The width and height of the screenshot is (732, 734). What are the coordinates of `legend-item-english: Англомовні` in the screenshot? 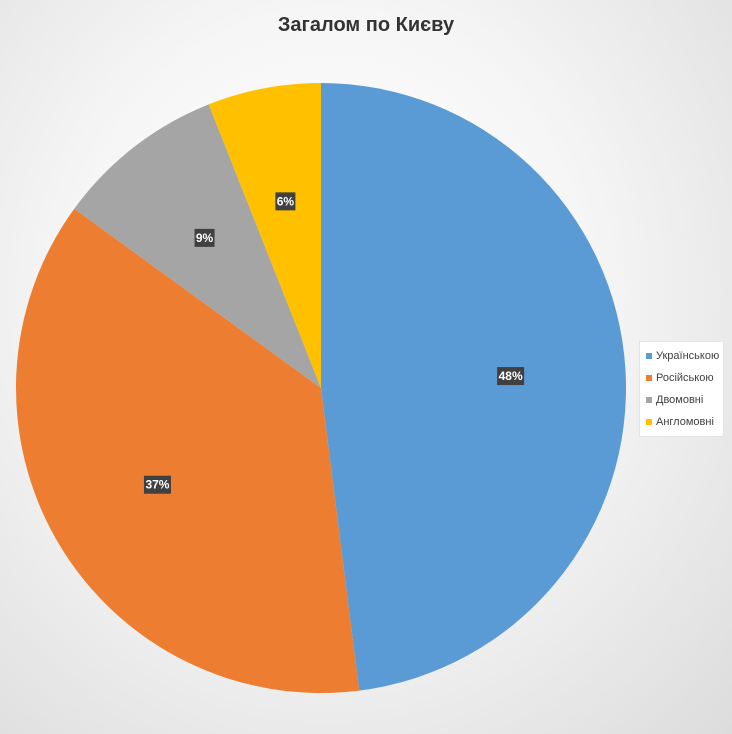 It's located at (684, 422).